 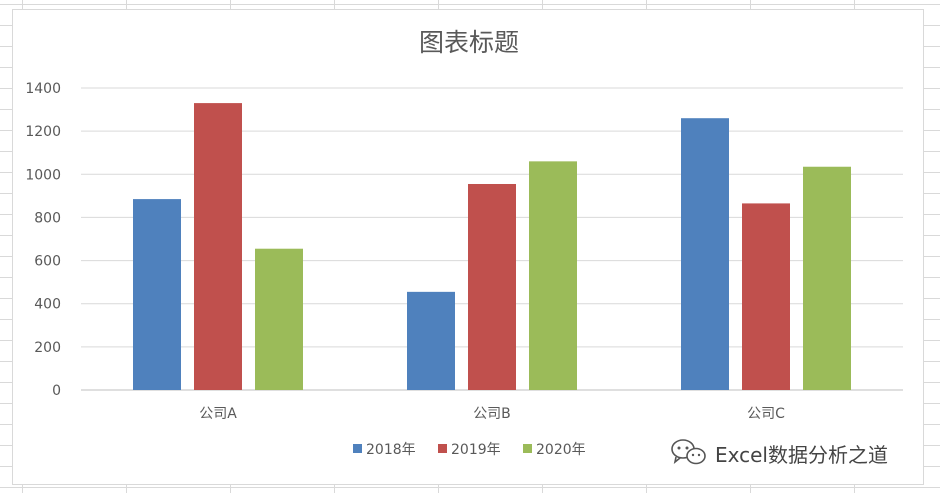 I want to click on y-tick-label: 1200, so click(x=43, y=132).